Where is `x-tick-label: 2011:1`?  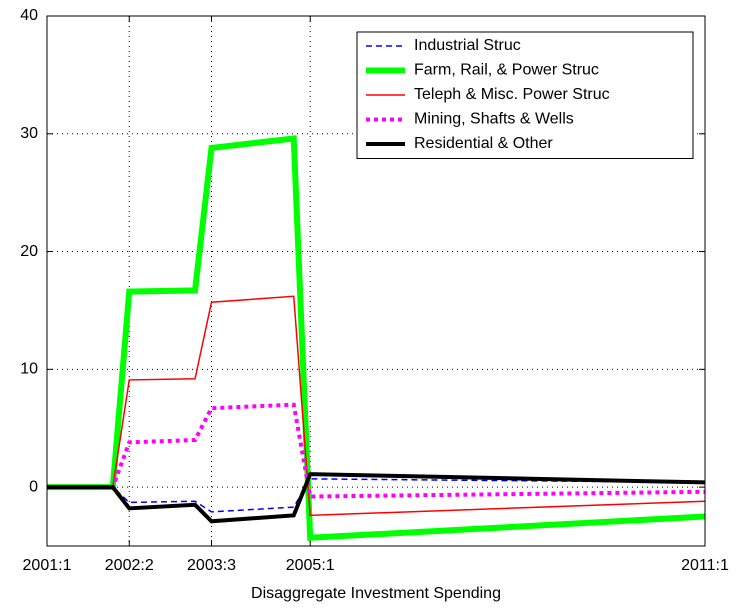
x-tick-label: 2011:1 is located at coordinates (705, 565).